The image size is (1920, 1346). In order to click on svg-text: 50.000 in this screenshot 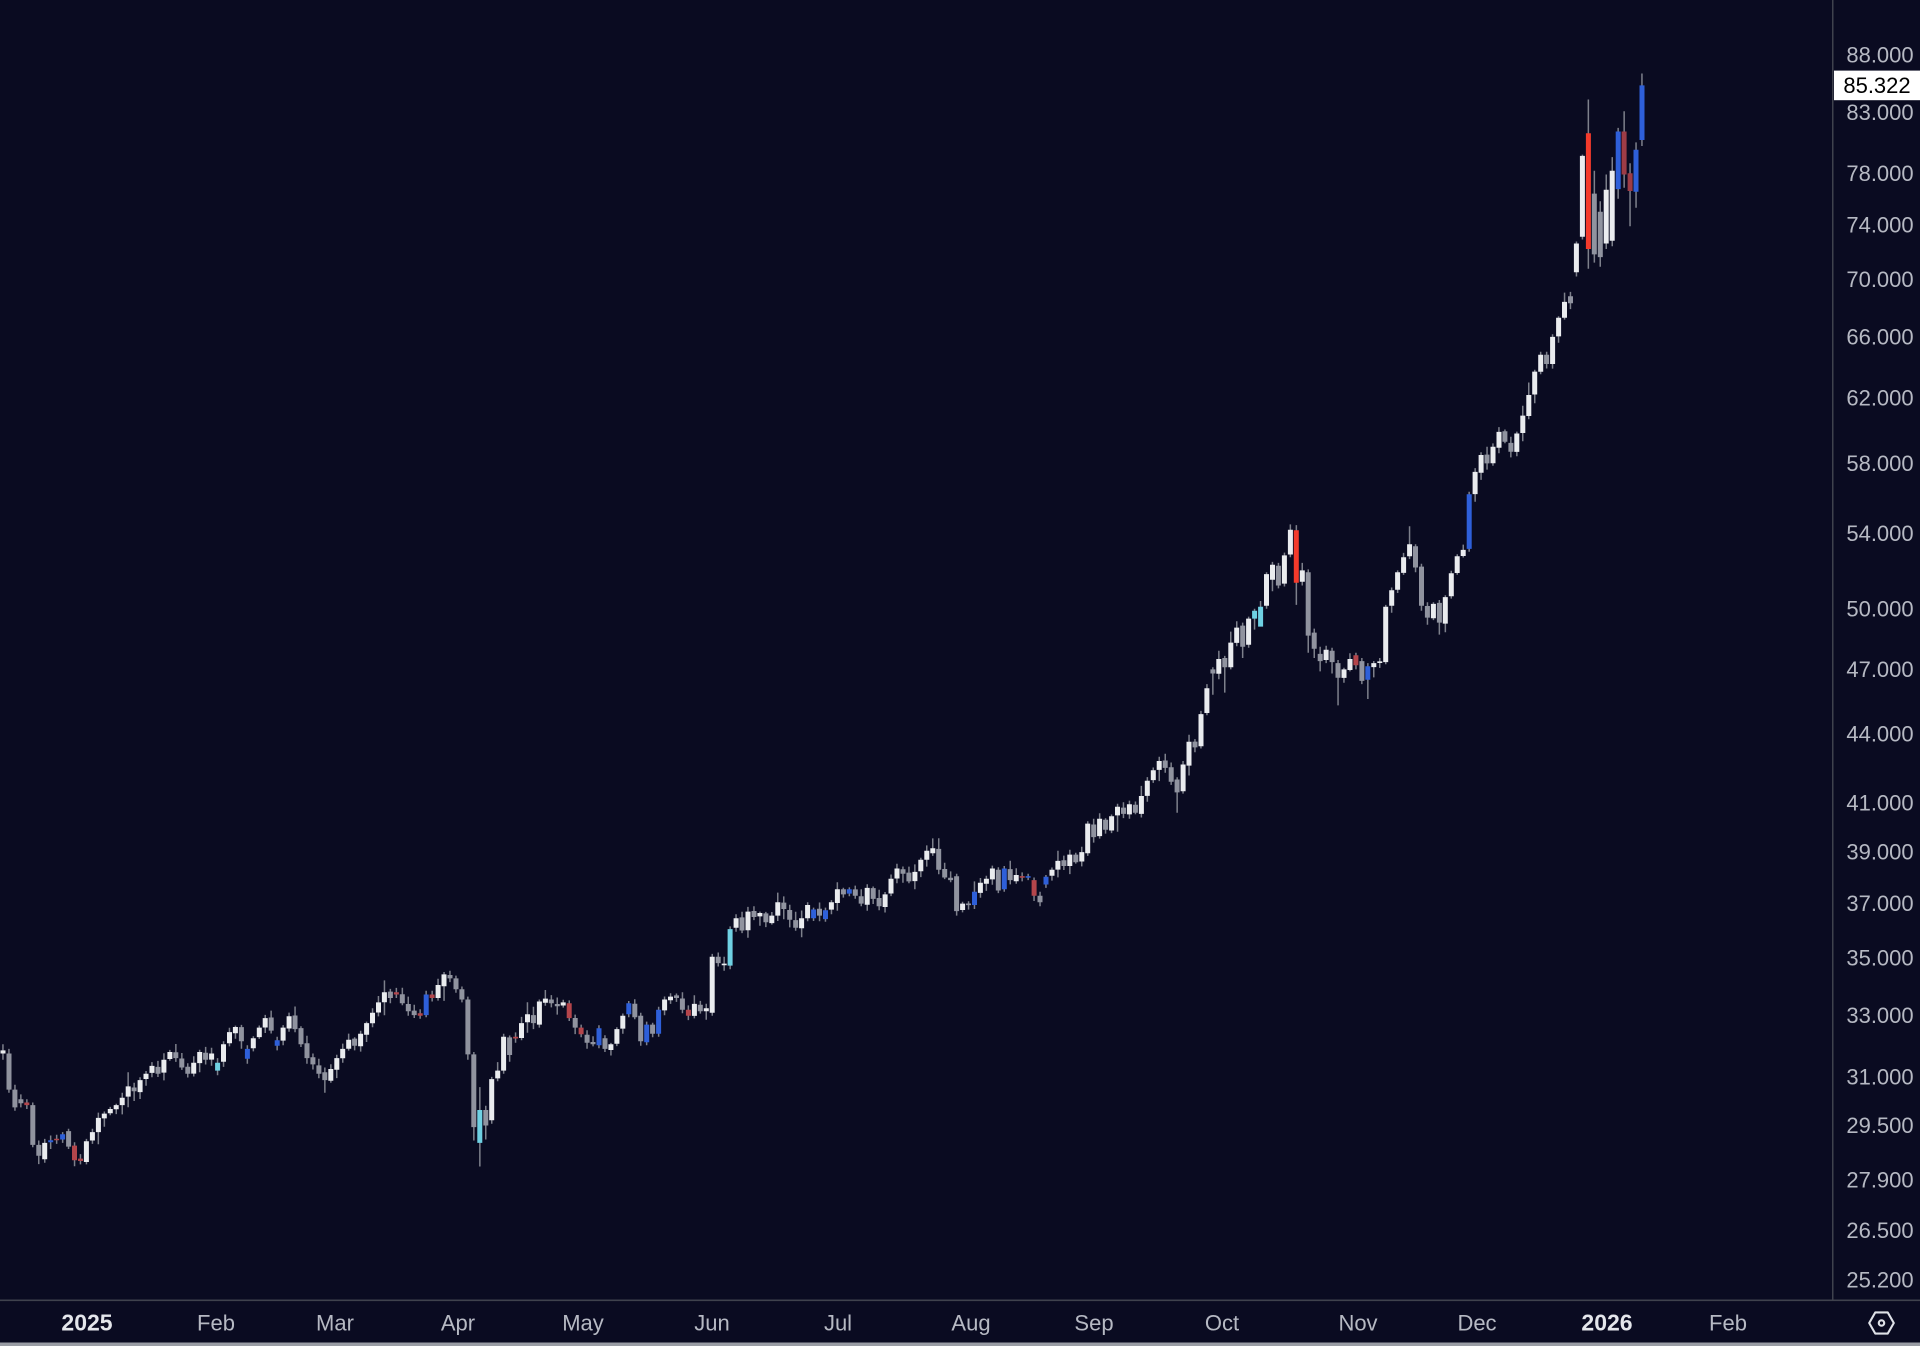, I will do `click(1879, 608)`.